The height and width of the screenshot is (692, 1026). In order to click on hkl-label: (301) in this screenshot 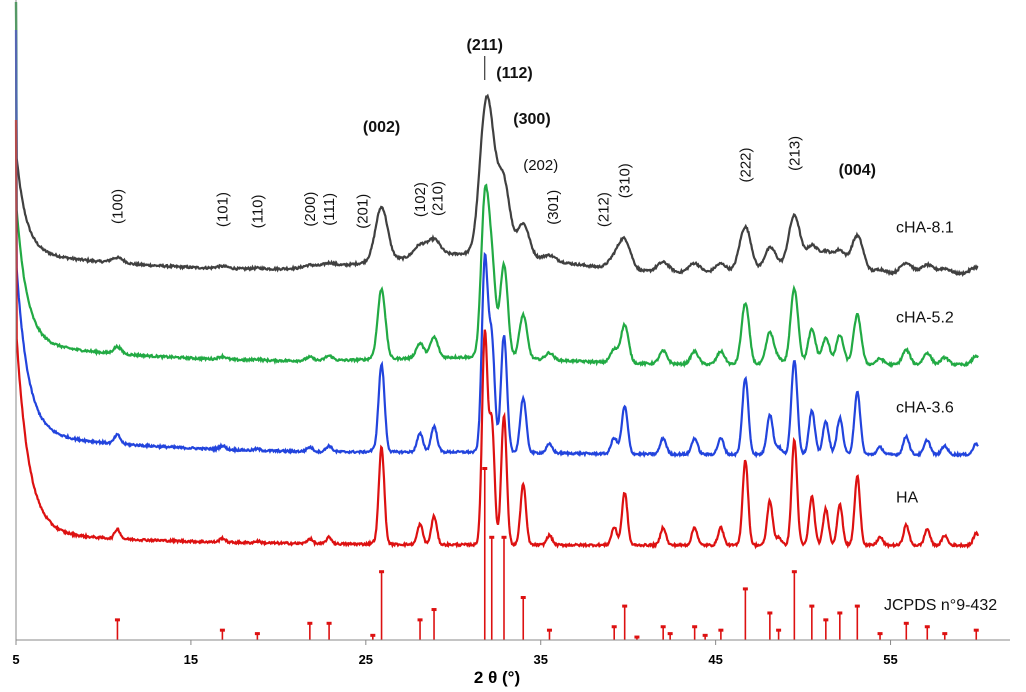, I will do `click(553, 207)`.